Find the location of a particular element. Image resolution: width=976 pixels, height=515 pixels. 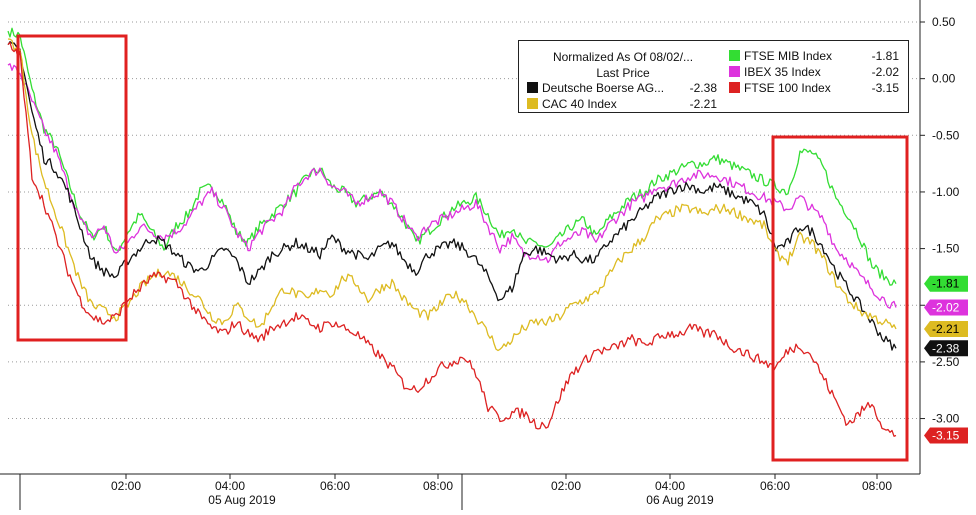

y-tick-label: -1.00 is located at coordinates (946, 192).